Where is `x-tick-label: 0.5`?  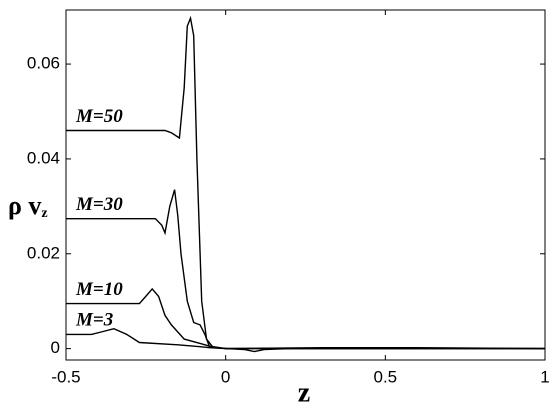 x-tick-label: 0.5 is located at coordinates (386, 376).